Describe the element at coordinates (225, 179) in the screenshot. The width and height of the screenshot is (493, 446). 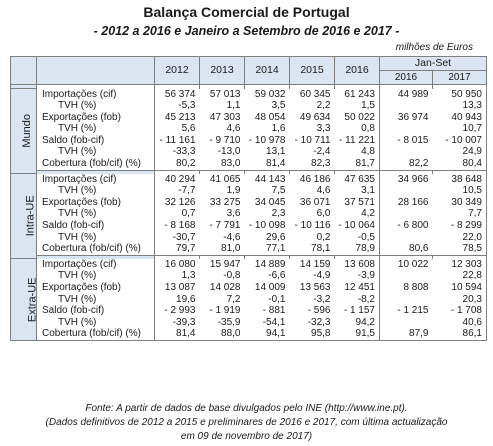
I see `table-cell: 41 065` at that location.